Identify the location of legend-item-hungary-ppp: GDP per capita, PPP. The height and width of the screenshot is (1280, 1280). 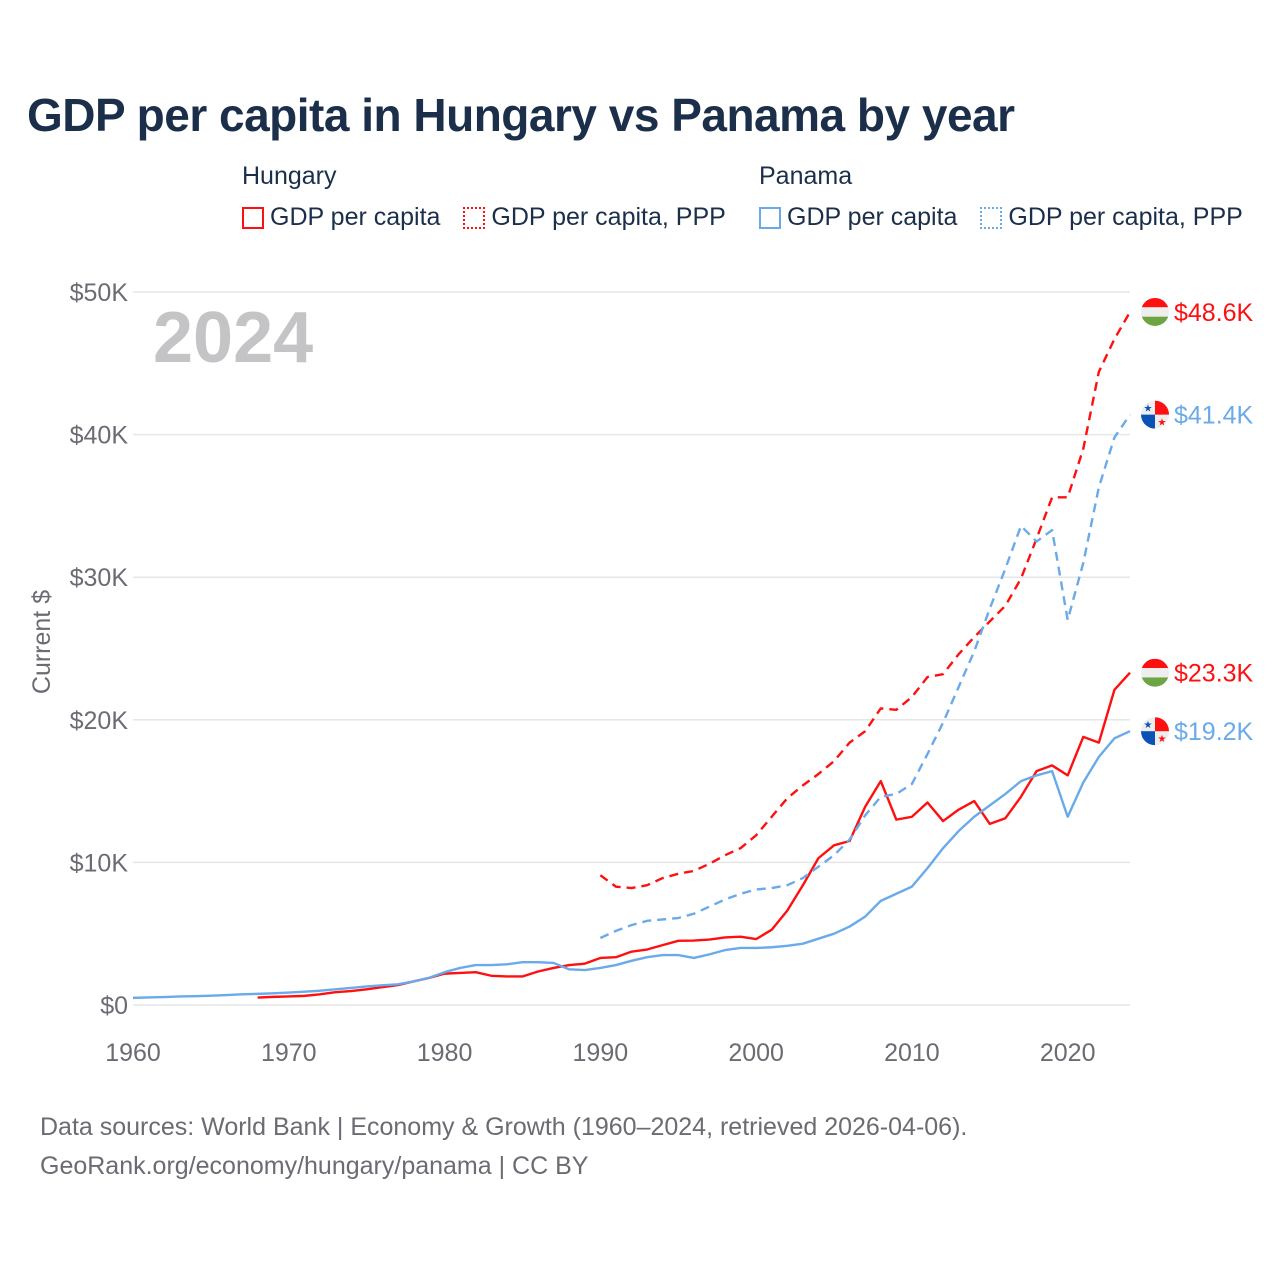
(594, 217).